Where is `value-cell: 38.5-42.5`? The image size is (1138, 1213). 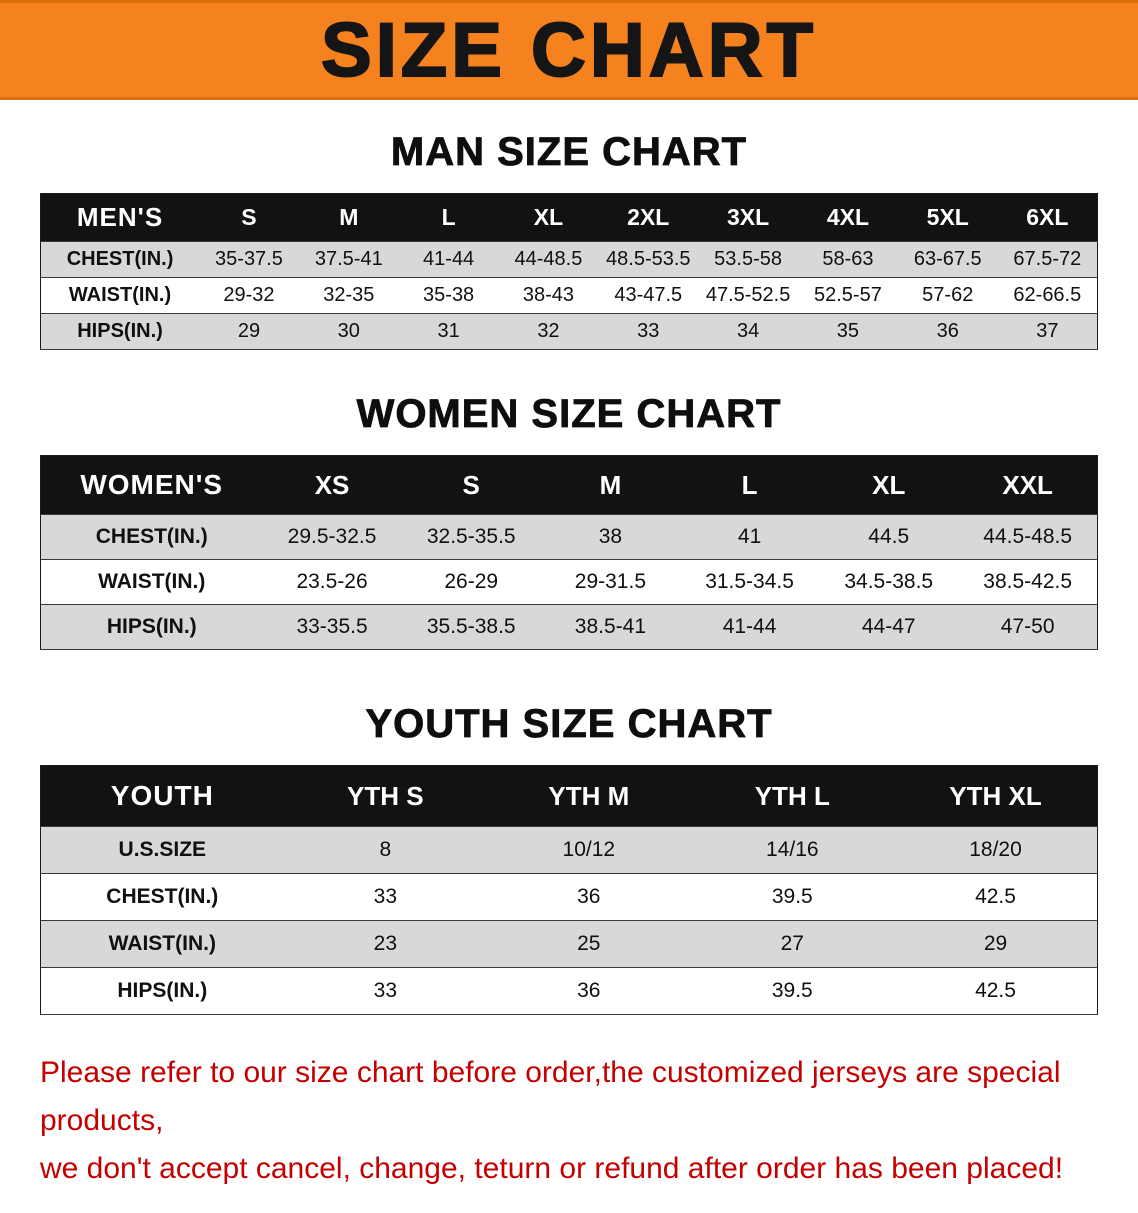
value-cell: 38.5-42.5 is located at coordinates (1028, 582).